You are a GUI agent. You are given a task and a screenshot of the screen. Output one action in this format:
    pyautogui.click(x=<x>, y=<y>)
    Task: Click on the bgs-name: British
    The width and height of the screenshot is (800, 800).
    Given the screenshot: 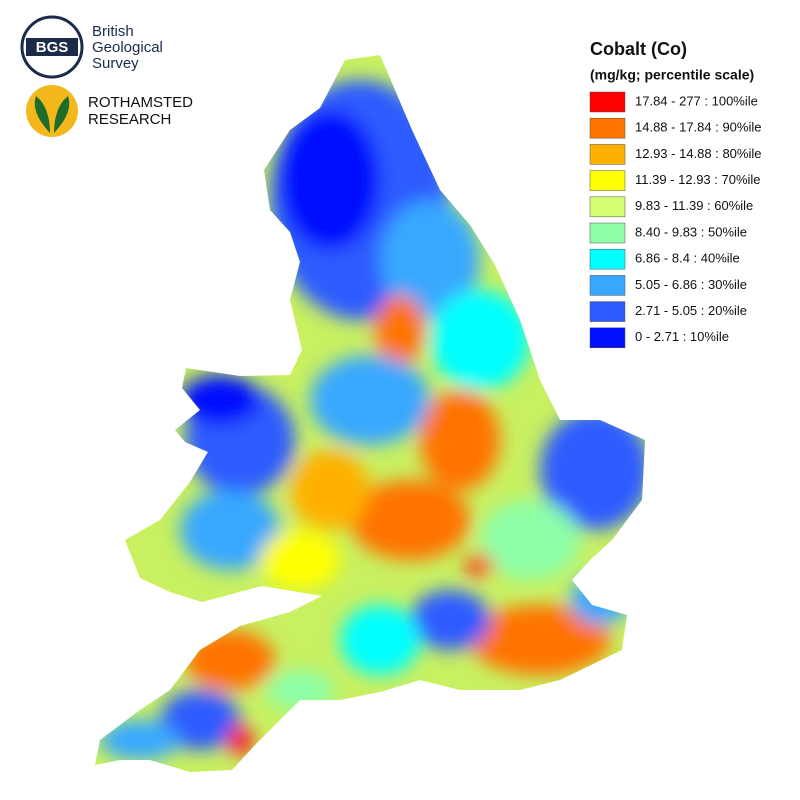 What is the action you would take?
    pyautogui.click(x=113, y=31)
    